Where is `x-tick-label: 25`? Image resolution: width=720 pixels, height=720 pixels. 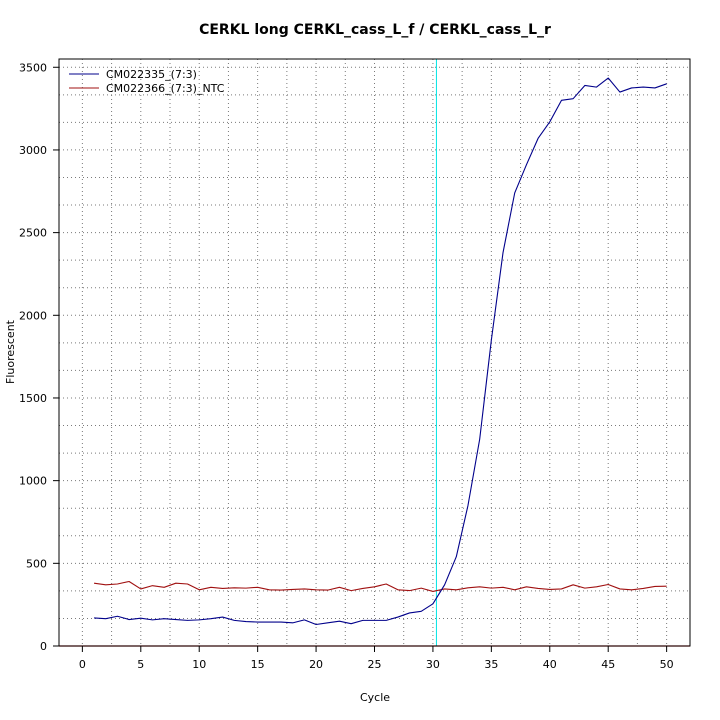 x-tick-label: 25 is located at coordinates (375, 664).